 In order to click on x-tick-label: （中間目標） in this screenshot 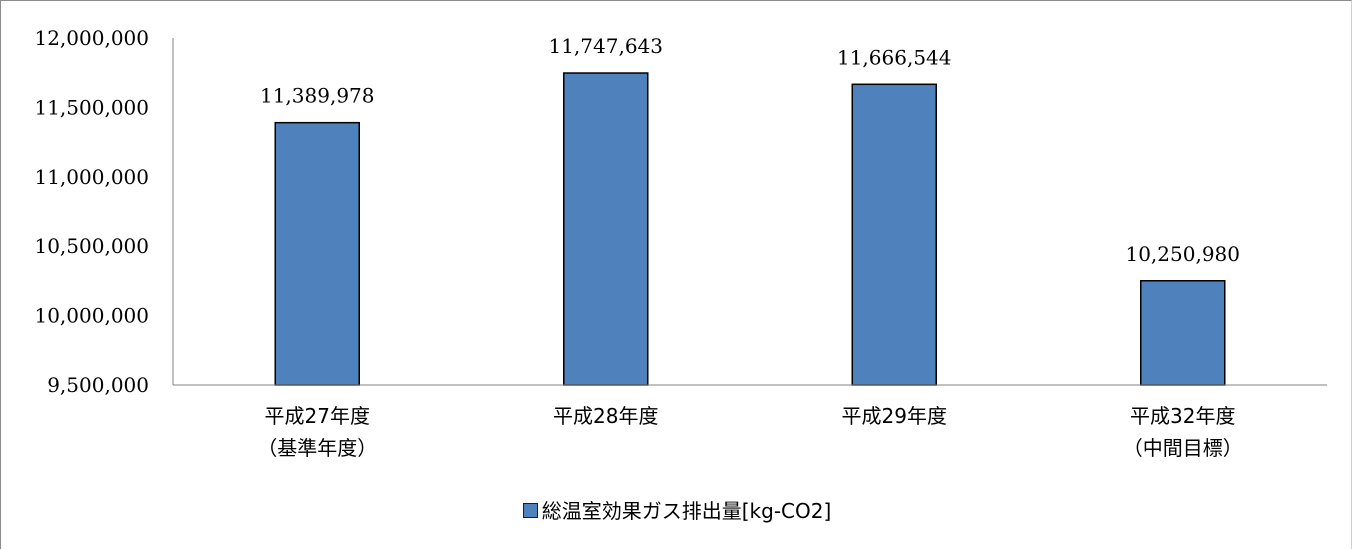, I will do `click(1183, 448)`.